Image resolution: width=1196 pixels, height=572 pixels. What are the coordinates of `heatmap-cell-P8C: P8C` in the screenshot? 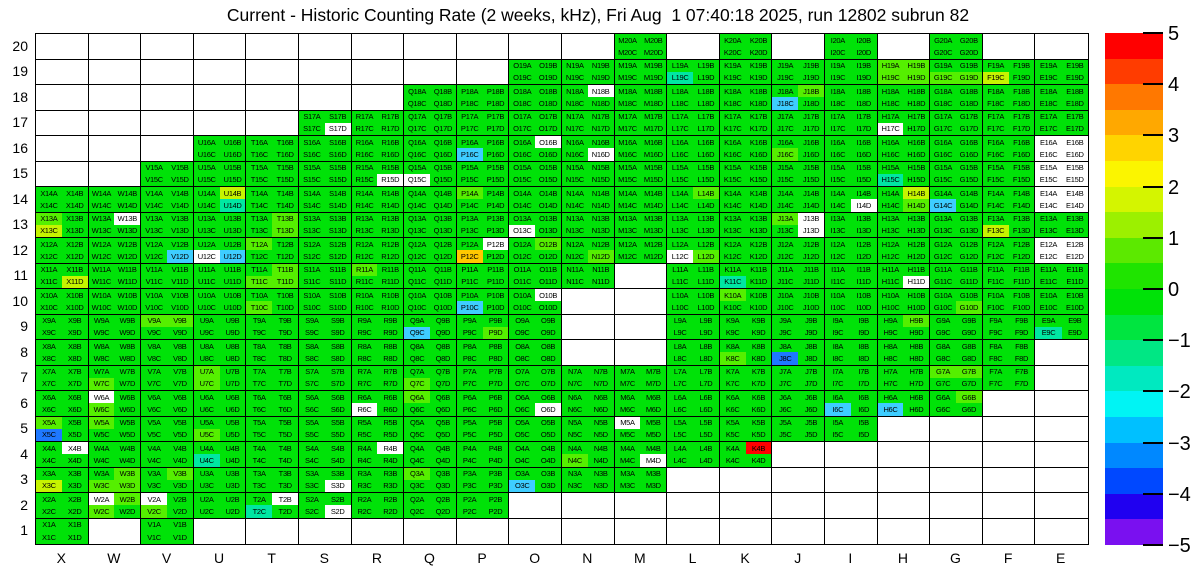 It's located at (469, 358).